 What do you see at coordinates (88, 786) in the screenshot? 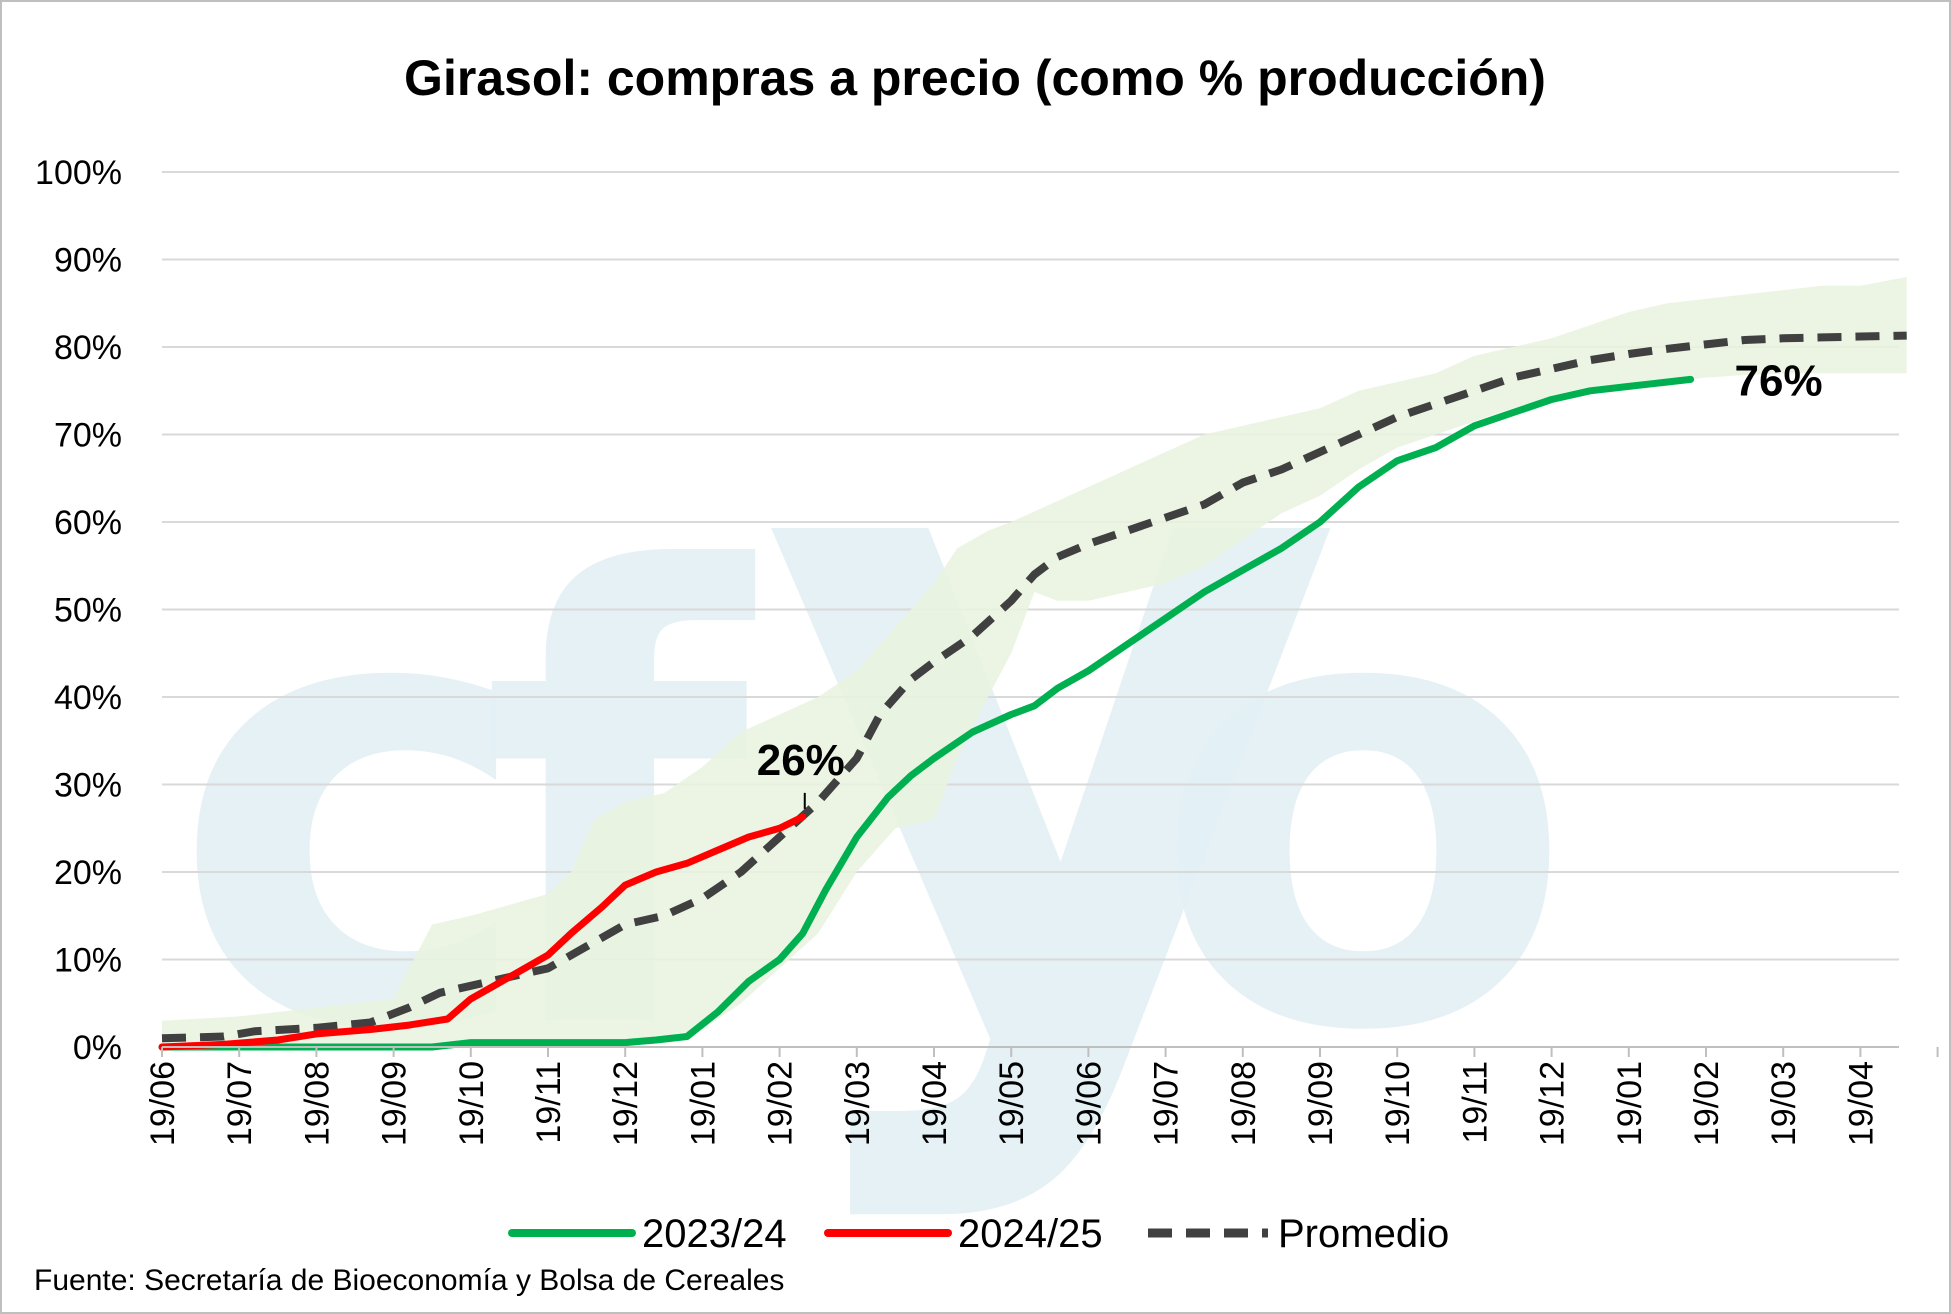
I see `y-tick-label: 30%` at bounding box center [88, 786].